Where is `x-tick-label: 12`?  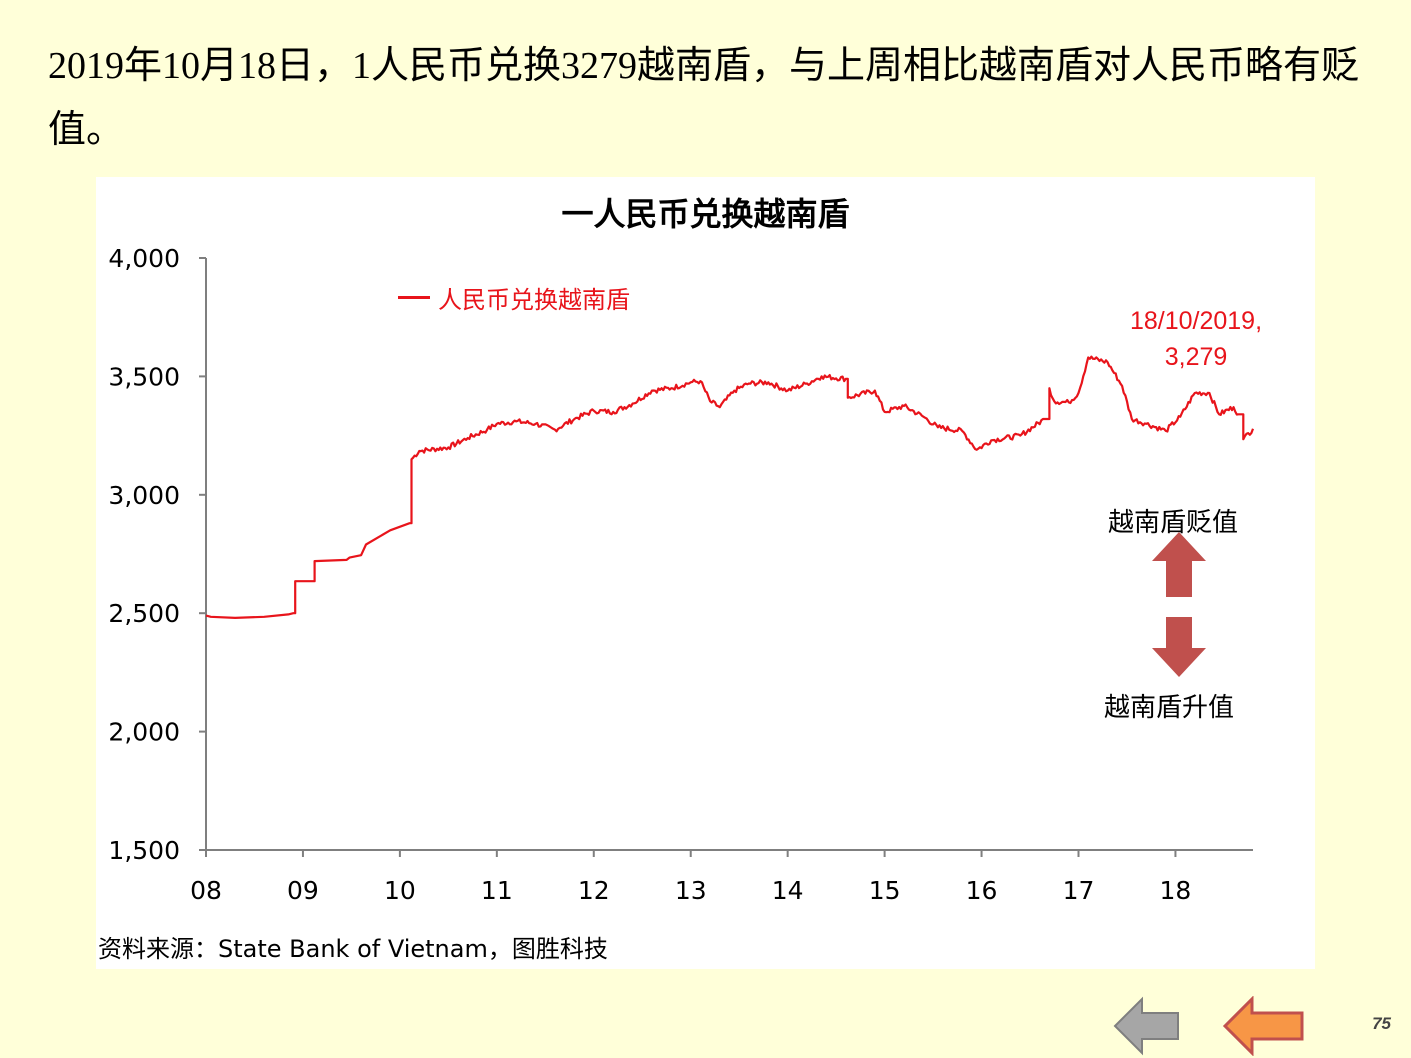 x-tick-label: 12 is located at coordinates (594, 890).